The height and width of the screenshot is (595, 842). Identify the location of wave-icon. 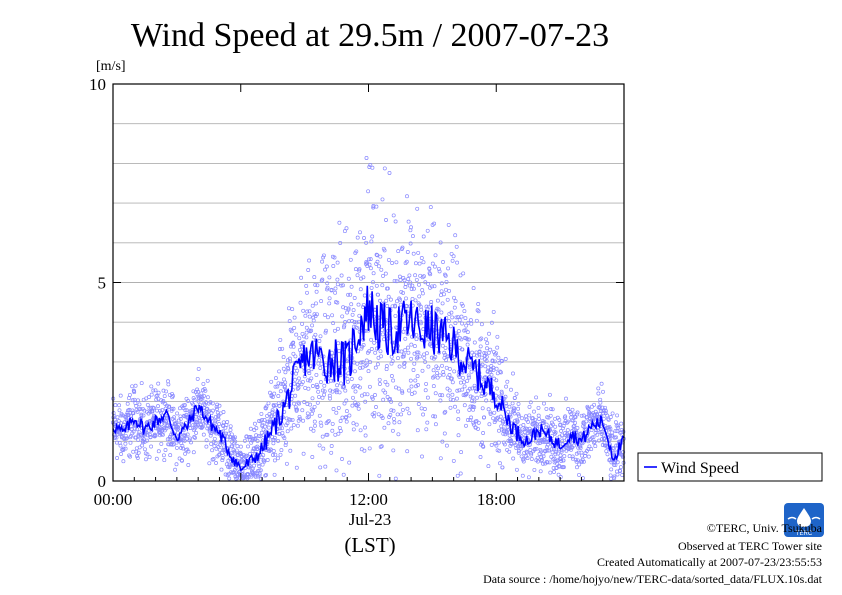
(804, 518).